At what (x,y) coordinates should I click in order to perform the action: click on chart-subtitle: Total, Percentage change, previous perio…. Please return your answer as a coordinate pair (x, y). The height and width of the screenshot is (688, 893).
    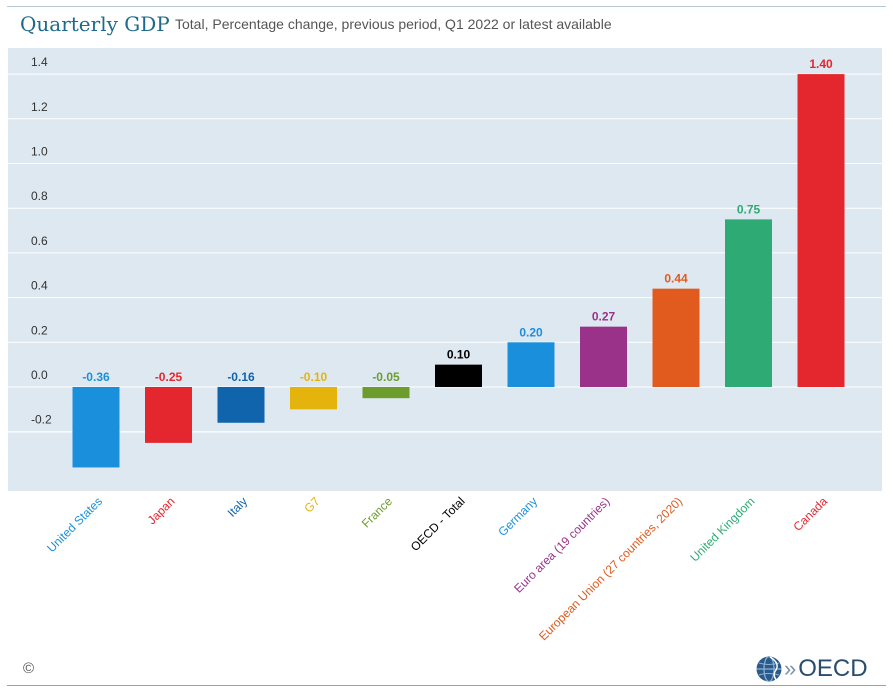
    Looking at the image, I should click on (393, 24).